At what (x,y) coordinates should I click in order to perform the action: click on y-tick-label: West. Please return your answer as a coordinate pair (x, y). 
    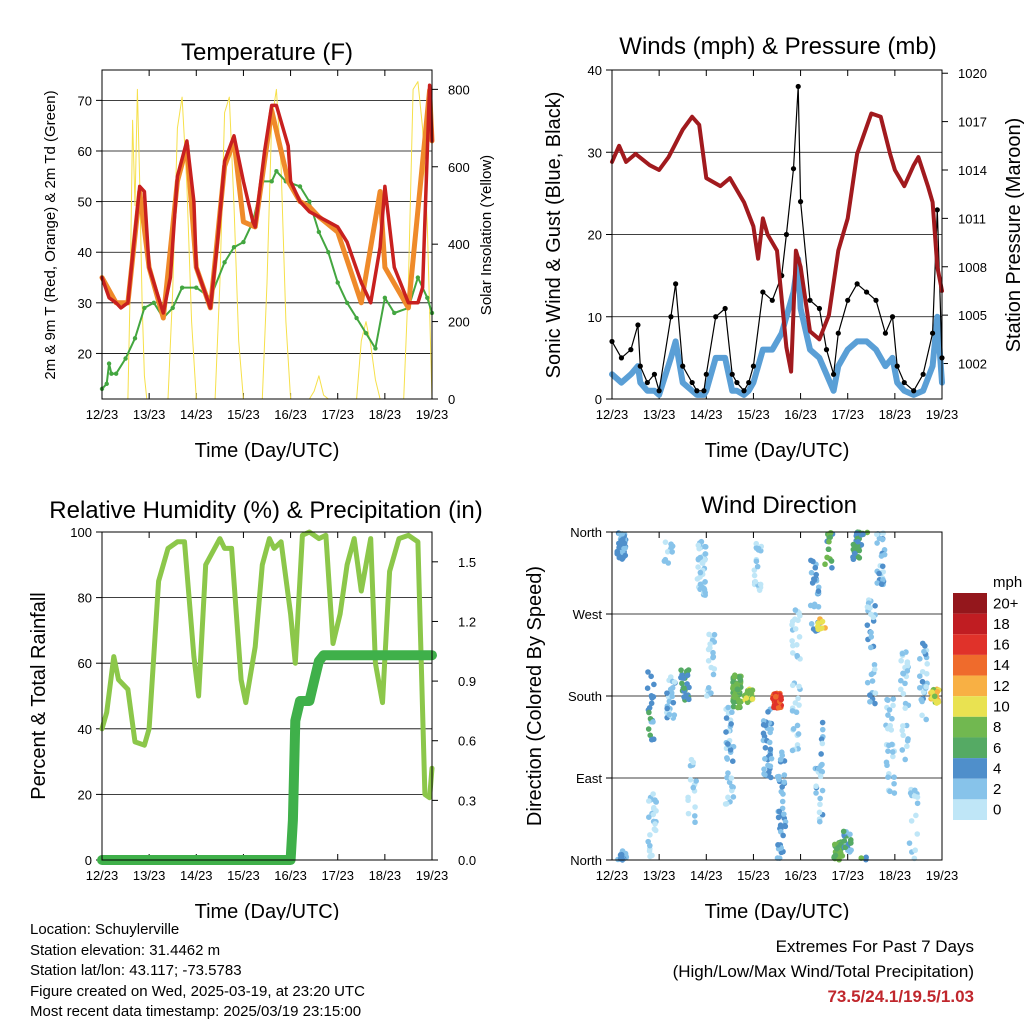
    Looking at the image, I should click on (588, 614).